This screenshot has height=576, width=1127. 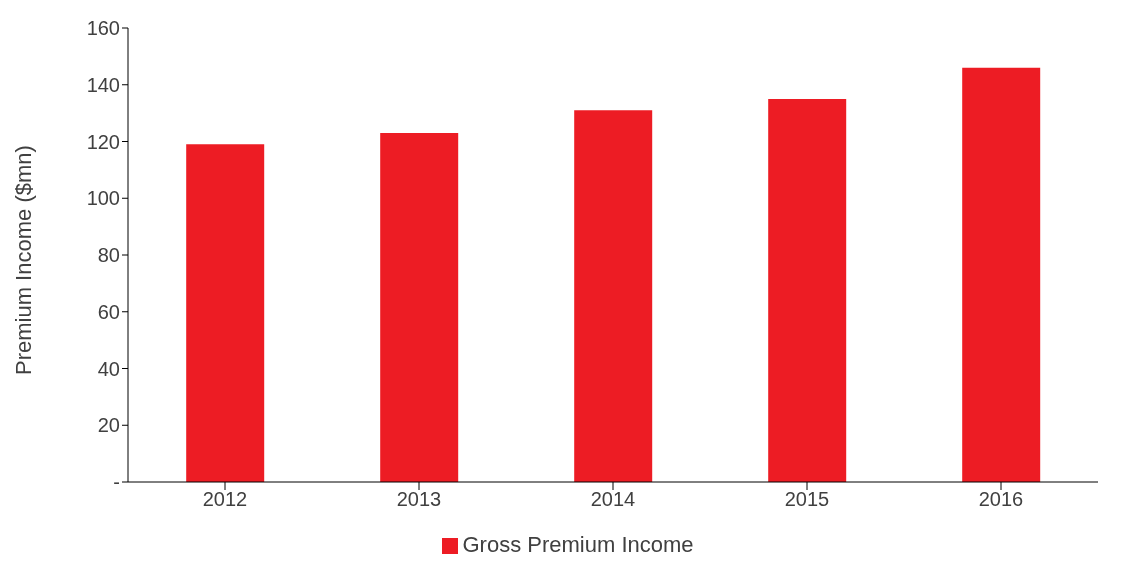 I want to click on x-tick-label: 2013, so click(x=419, y=499).